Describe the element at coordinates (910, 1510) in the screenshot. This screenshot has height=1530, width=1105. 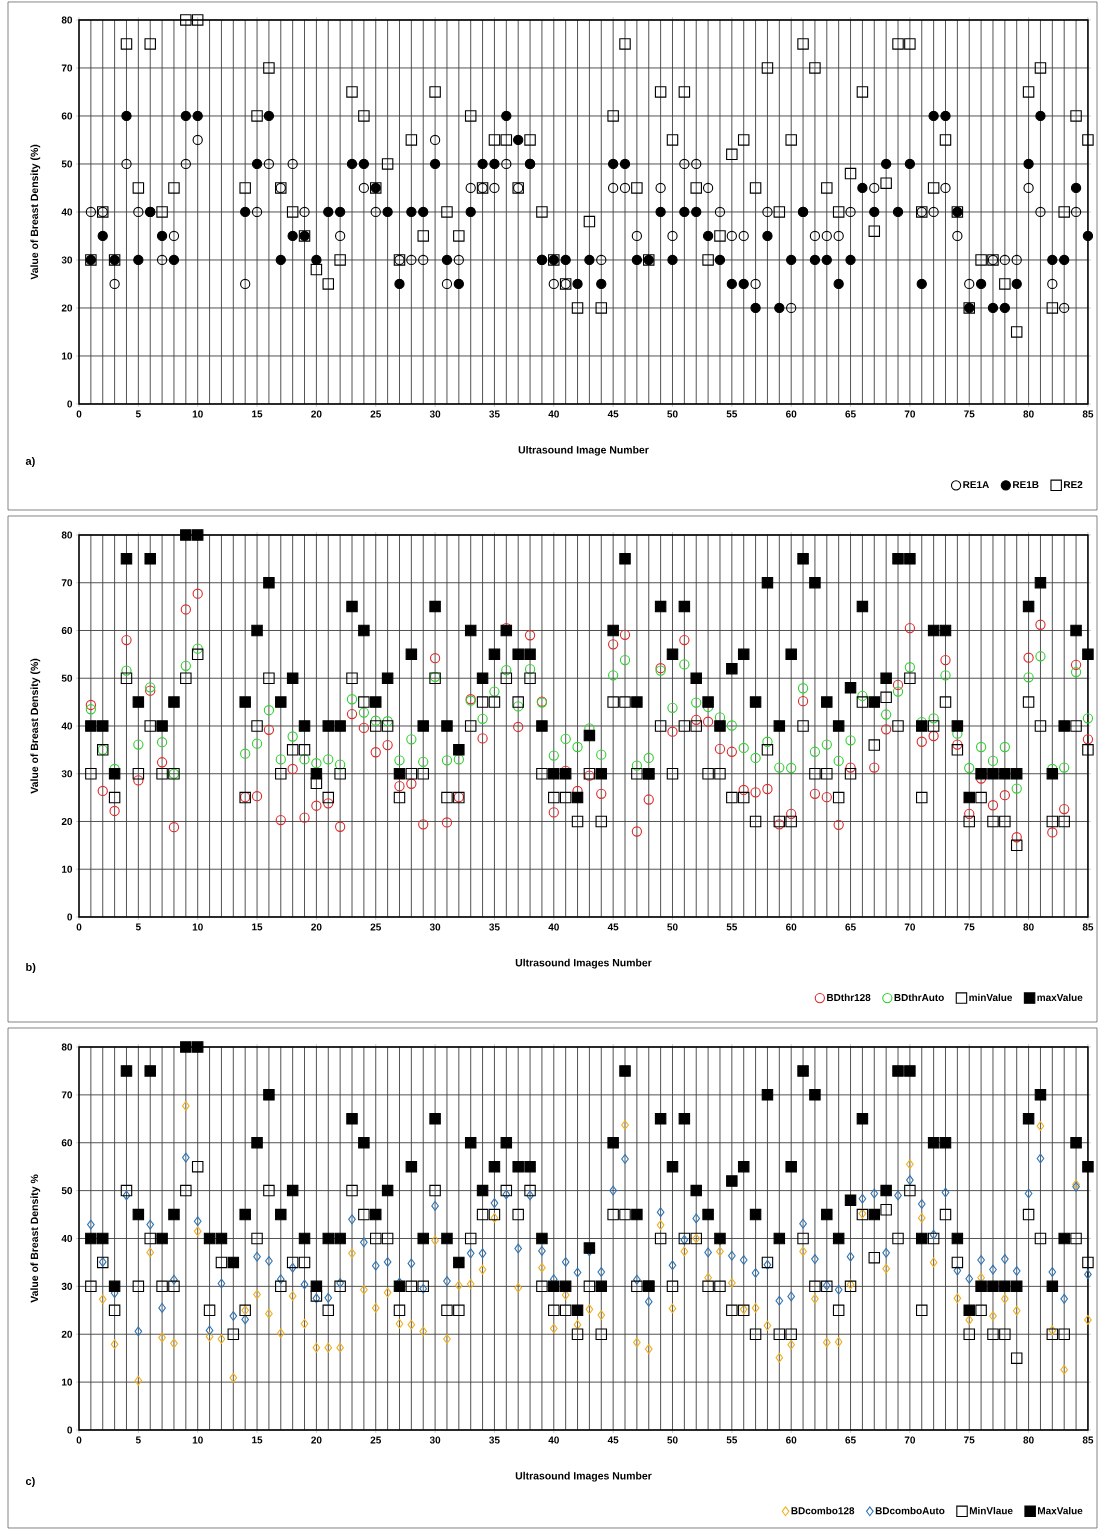
I see `legend-label: BDcomboAuto` at that location.